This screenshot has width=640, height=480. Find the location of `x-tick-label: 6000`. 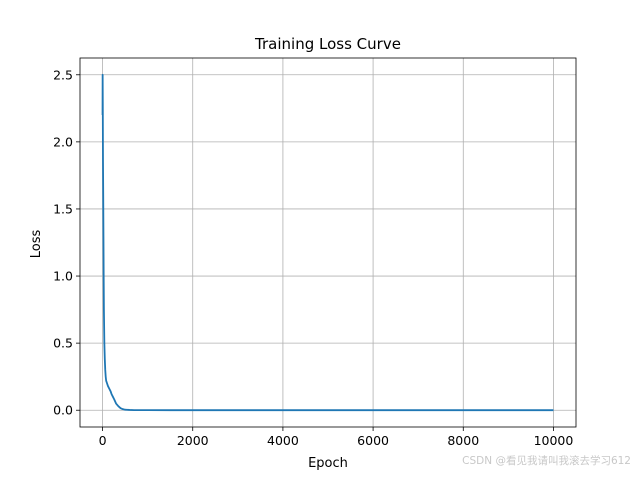

x-tick-label: 6000 is located at coordinates (373, 440).